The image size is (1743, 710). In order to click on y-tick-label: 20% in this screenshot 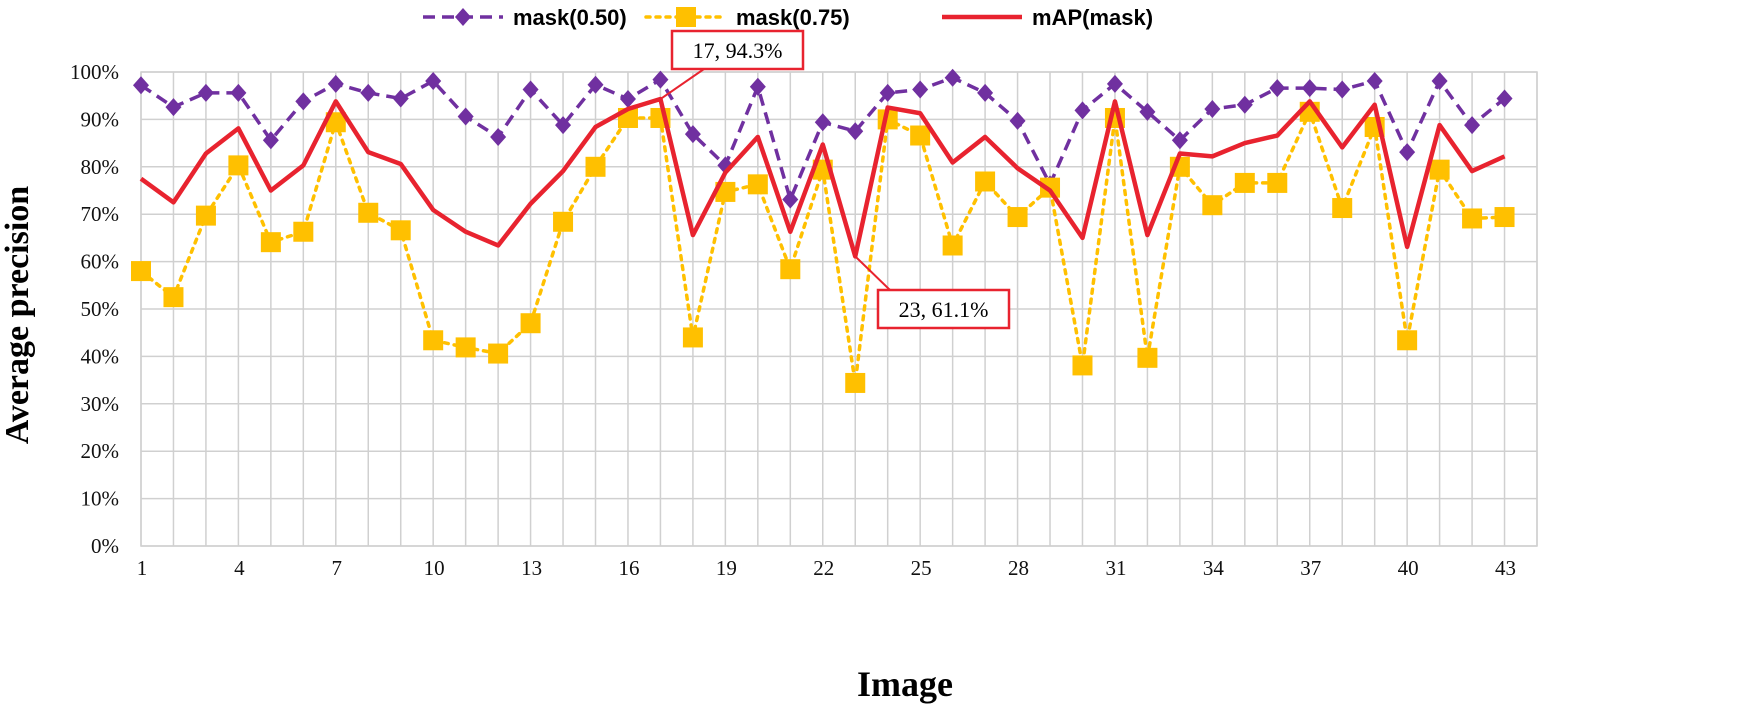, I will do `click(100, 451)`.